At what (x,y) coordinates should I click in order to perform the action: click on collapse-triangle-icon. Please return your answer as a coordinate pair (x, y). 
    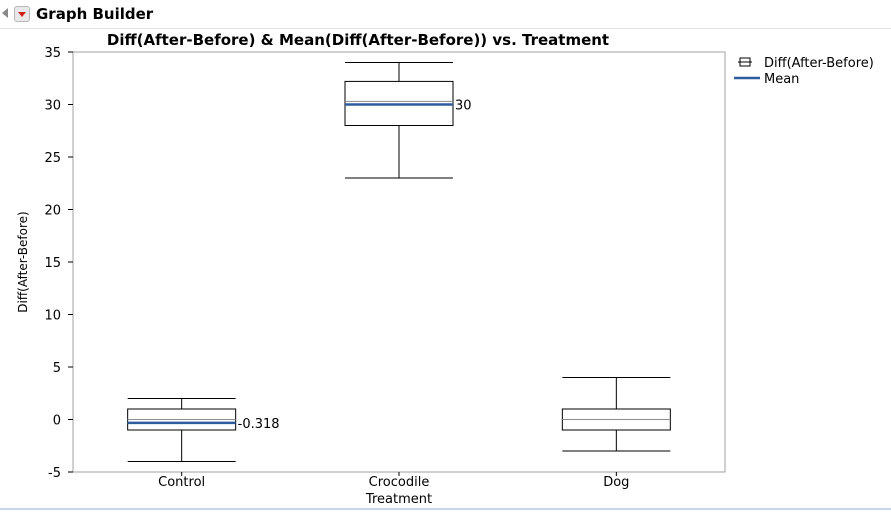
    Looking at the image, I should click on (5, 13).